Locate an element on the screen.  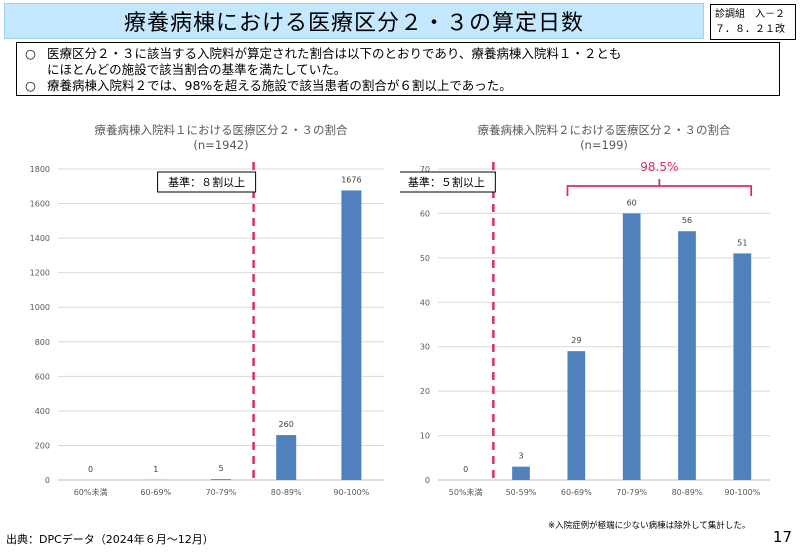
x-tick-label: 50-59% is located at coordinates (521, 492).